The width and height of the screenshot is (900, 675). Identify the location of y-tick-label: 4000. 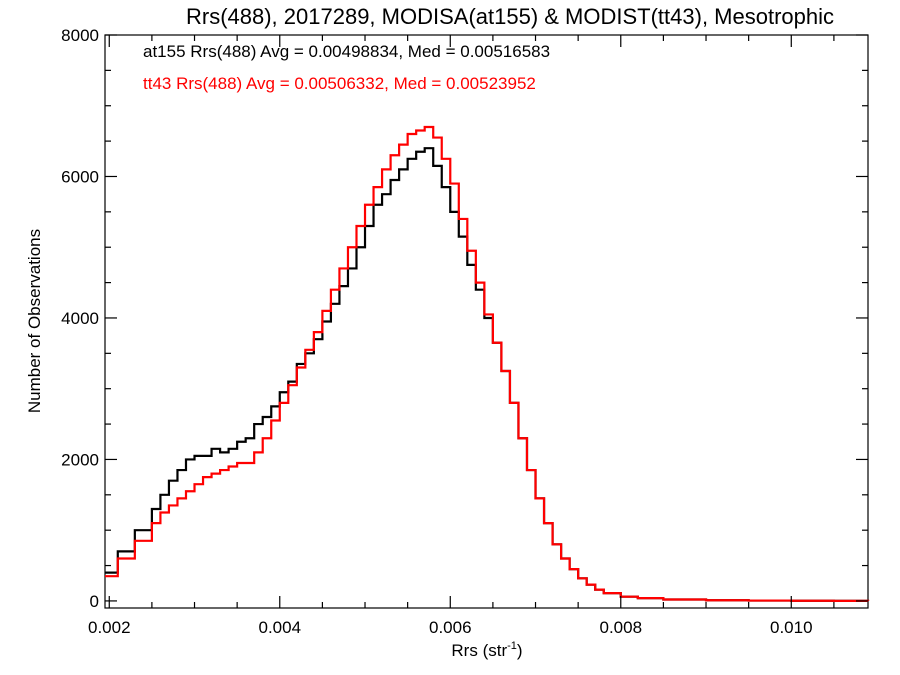
(80, 318).